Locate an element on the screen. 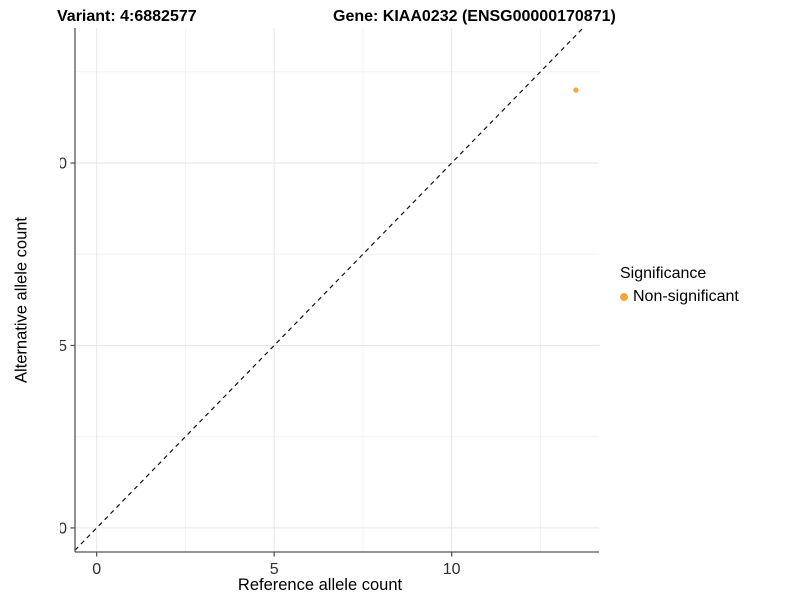 The width and height of the screenshot is (800, 600). plot-title-variant: Variant: 4:6882577 is located at coordinates (127, 16).